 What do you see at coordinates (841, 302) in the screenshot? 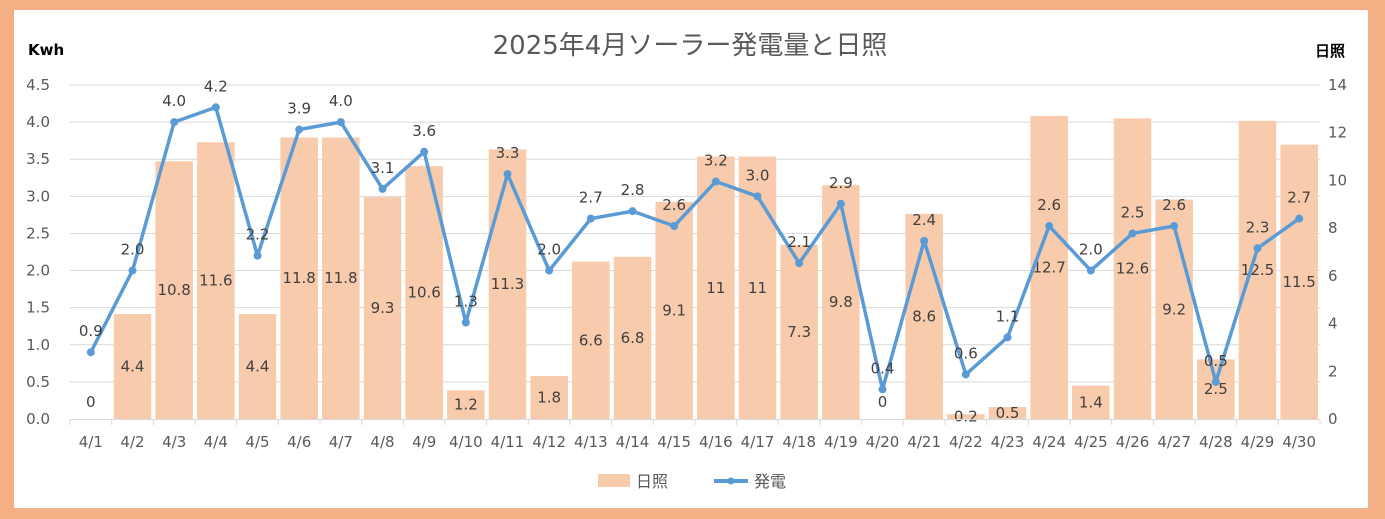
I see `bar-data-label: 9.8` at bounding box center [841, 302].